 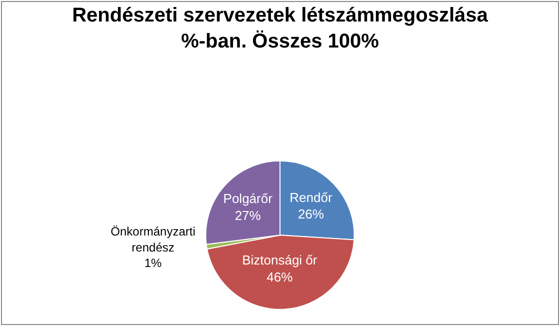 What do you see at coordinates (311, 214) in the screenshot?
I see `data-label: 26%` at bounding box center [311, 214].